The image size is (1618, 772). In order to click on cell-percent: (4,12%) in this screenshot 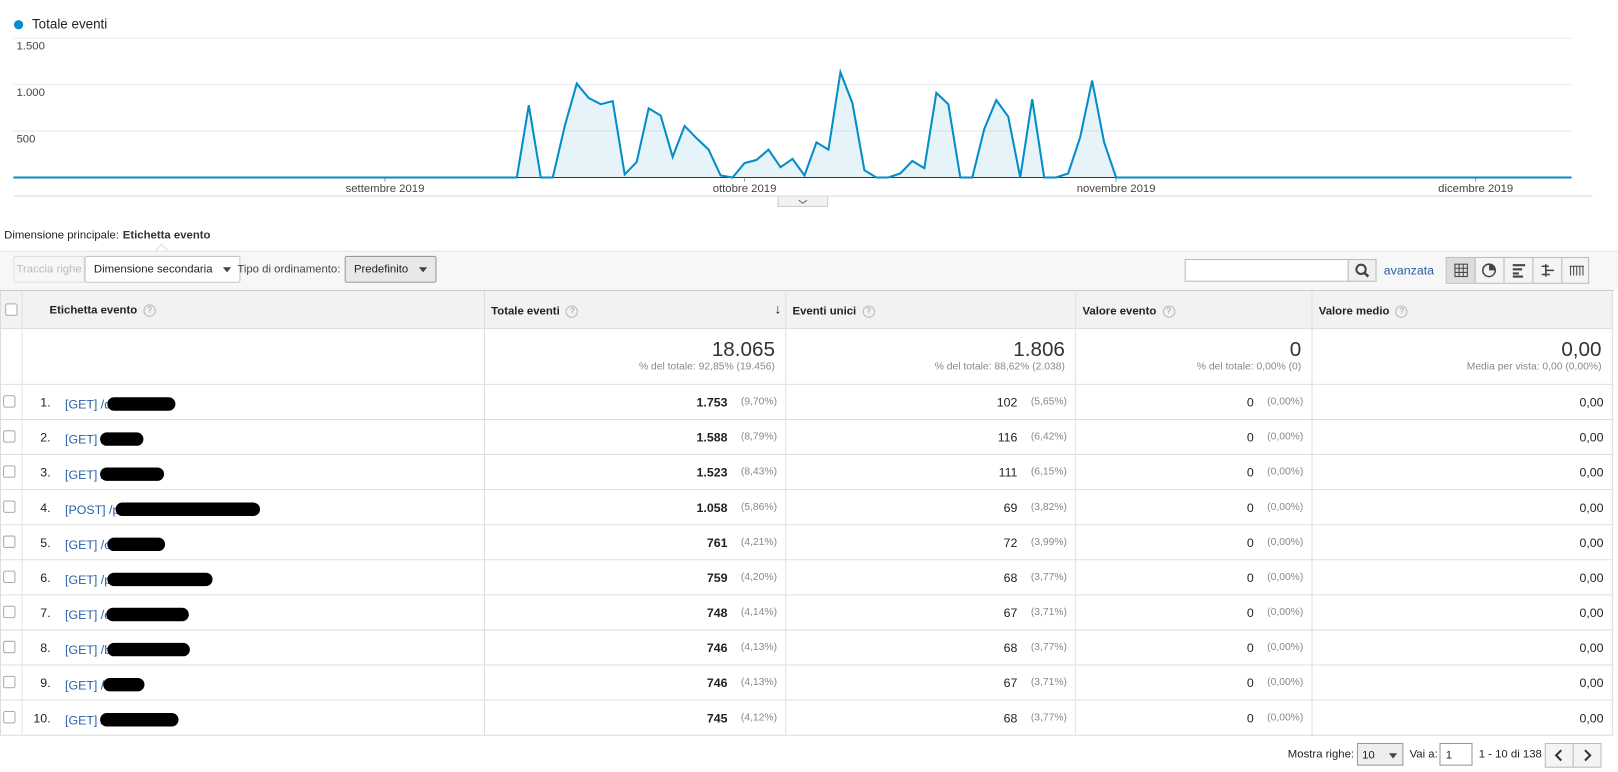, I will do `click(759, 718)`.